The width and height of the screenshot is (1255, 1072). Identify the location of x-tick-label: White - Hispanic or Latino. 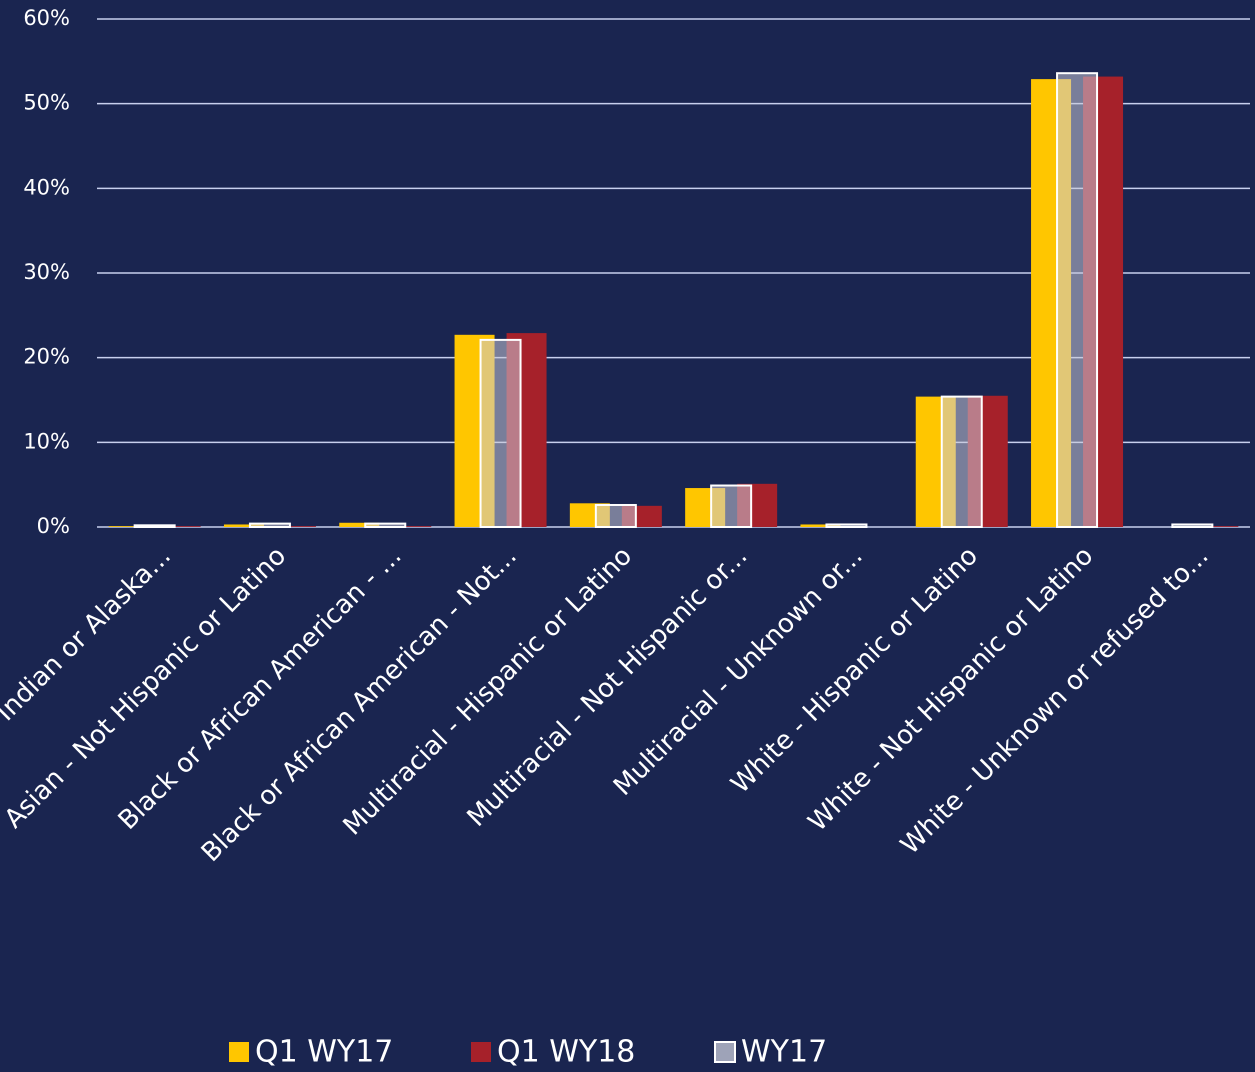
(854, 670).